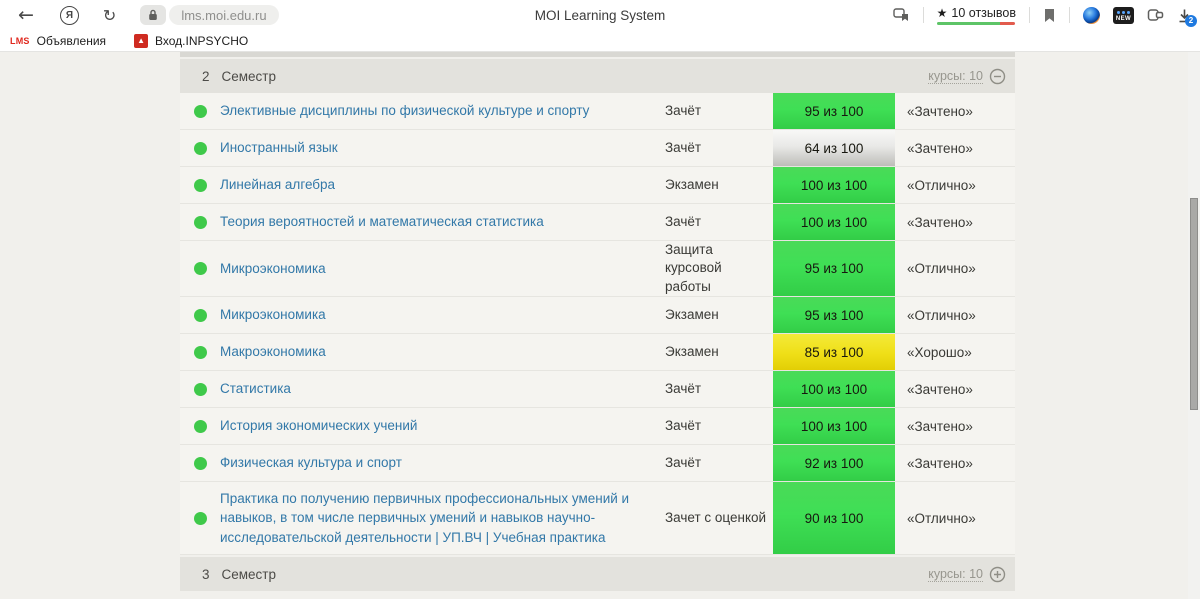  What do you see at coordinates (600, 41) in the screenshot?
I see `bookmarks-bar: LMS Объявления ▲ Вход.INPSYCHO` at bounding box center [600, 41].